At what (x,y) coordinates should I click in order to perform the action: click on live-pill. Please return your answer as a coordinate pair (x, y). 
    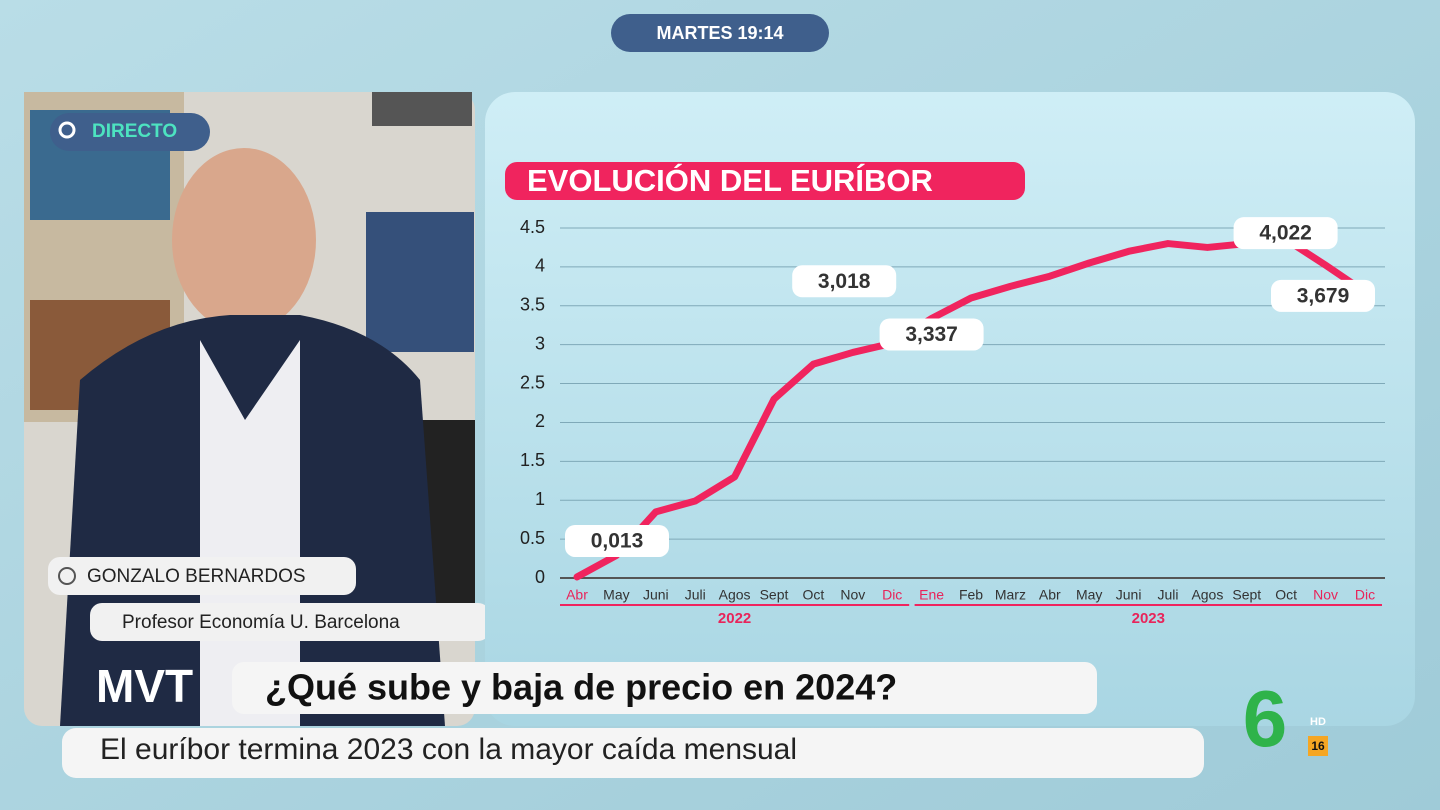
    Looking at the image, I should click on (130, 132).